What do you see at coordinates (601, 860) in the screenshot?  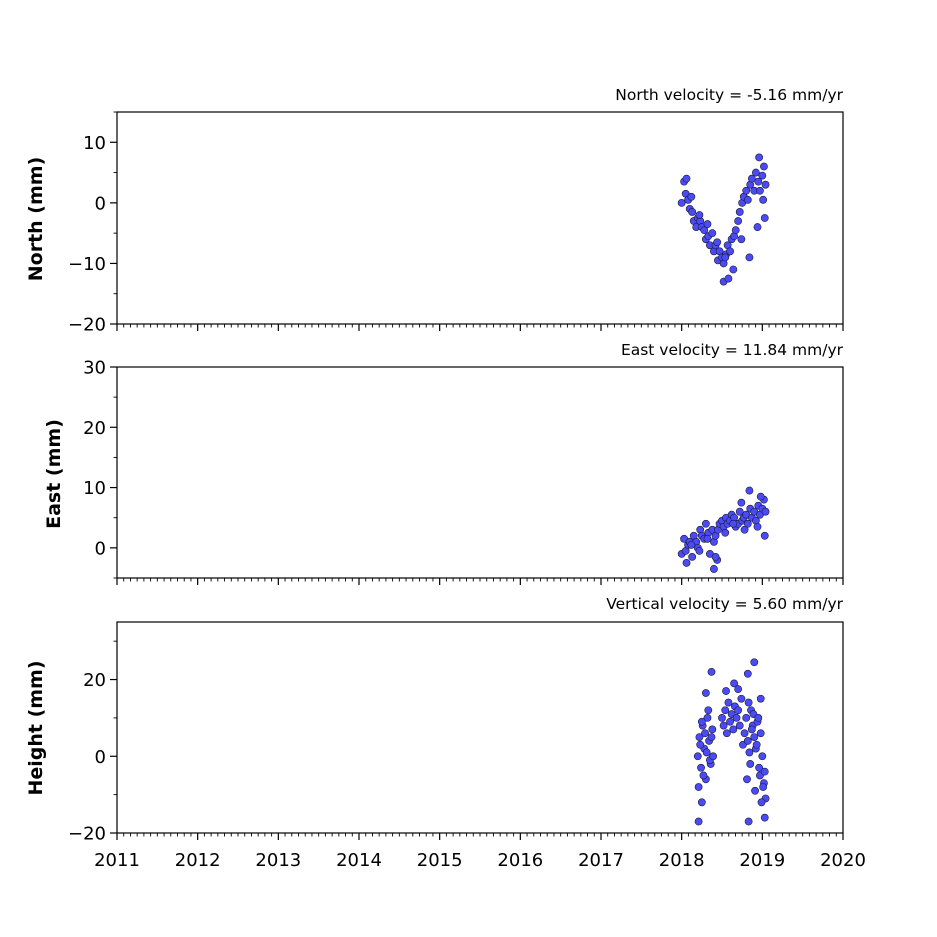 I see `height-x-tick-label: 2017` at bounding box center [601, 860].